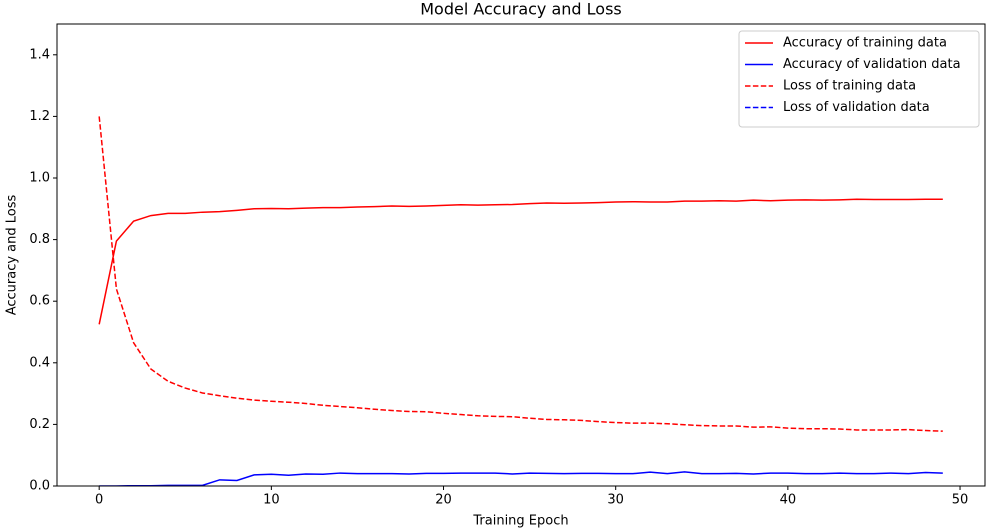  I want to click on legend-box, so click(859, 79).